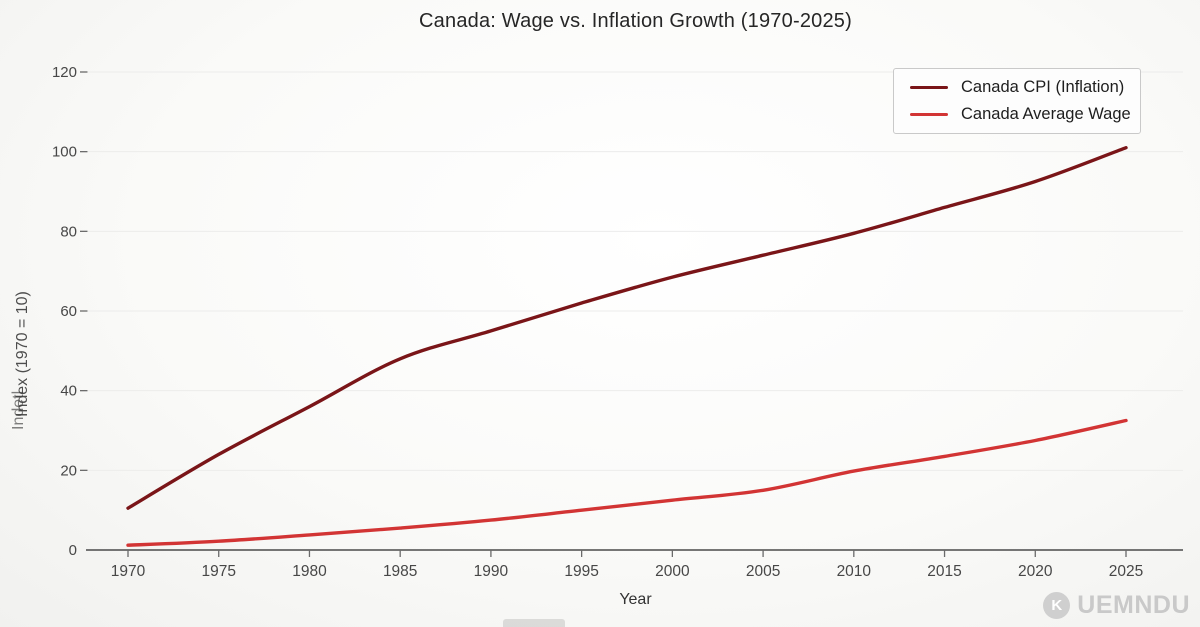 The width and height of the screenshot is (1200, 627). What do you see at coordinates (1057, 605) in the screenshot?
I see `watermark-k-icon: K` at bounding box center [1057, 605].